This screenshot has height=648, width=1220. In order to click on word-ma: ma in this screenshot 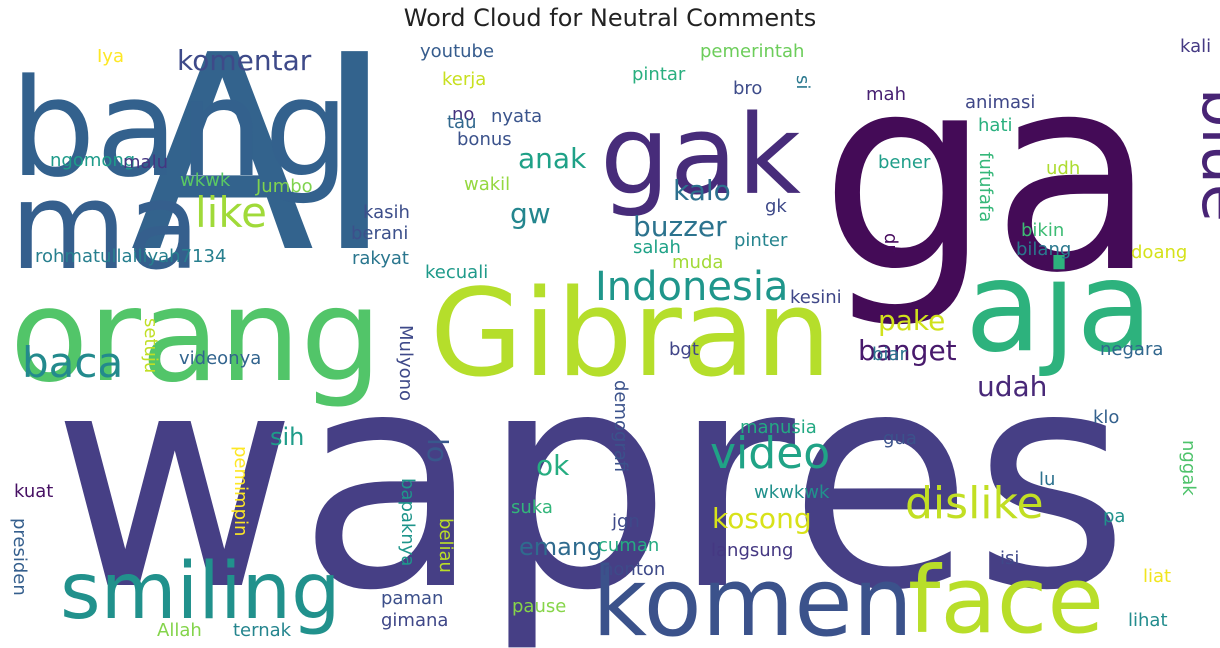, I will do `click(105, 227)`.